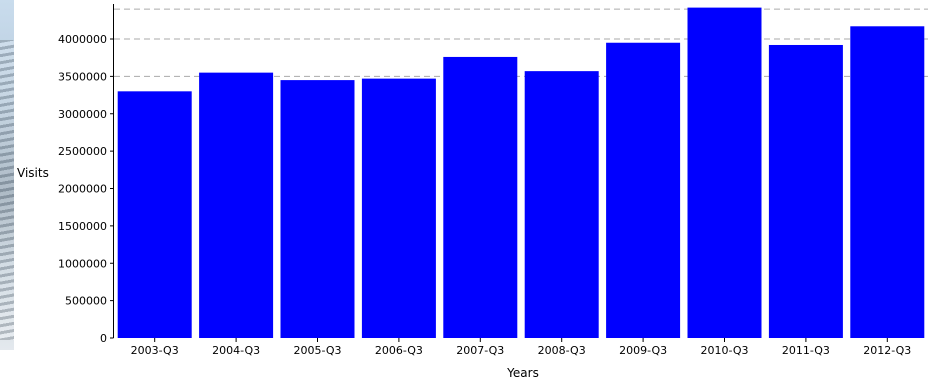  Describe the element at coordinates (33, 173) in the screenshot. I see `y-axis-title: Visits` at that location.